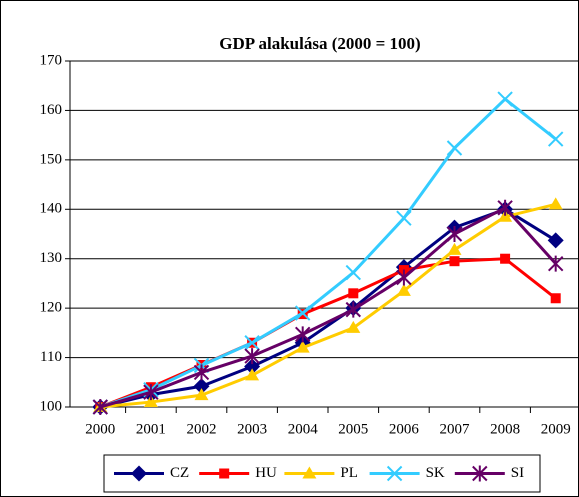 This screenshot has width=579, height=497. I want to click on y-tick-label: 160, so click(51, 110).